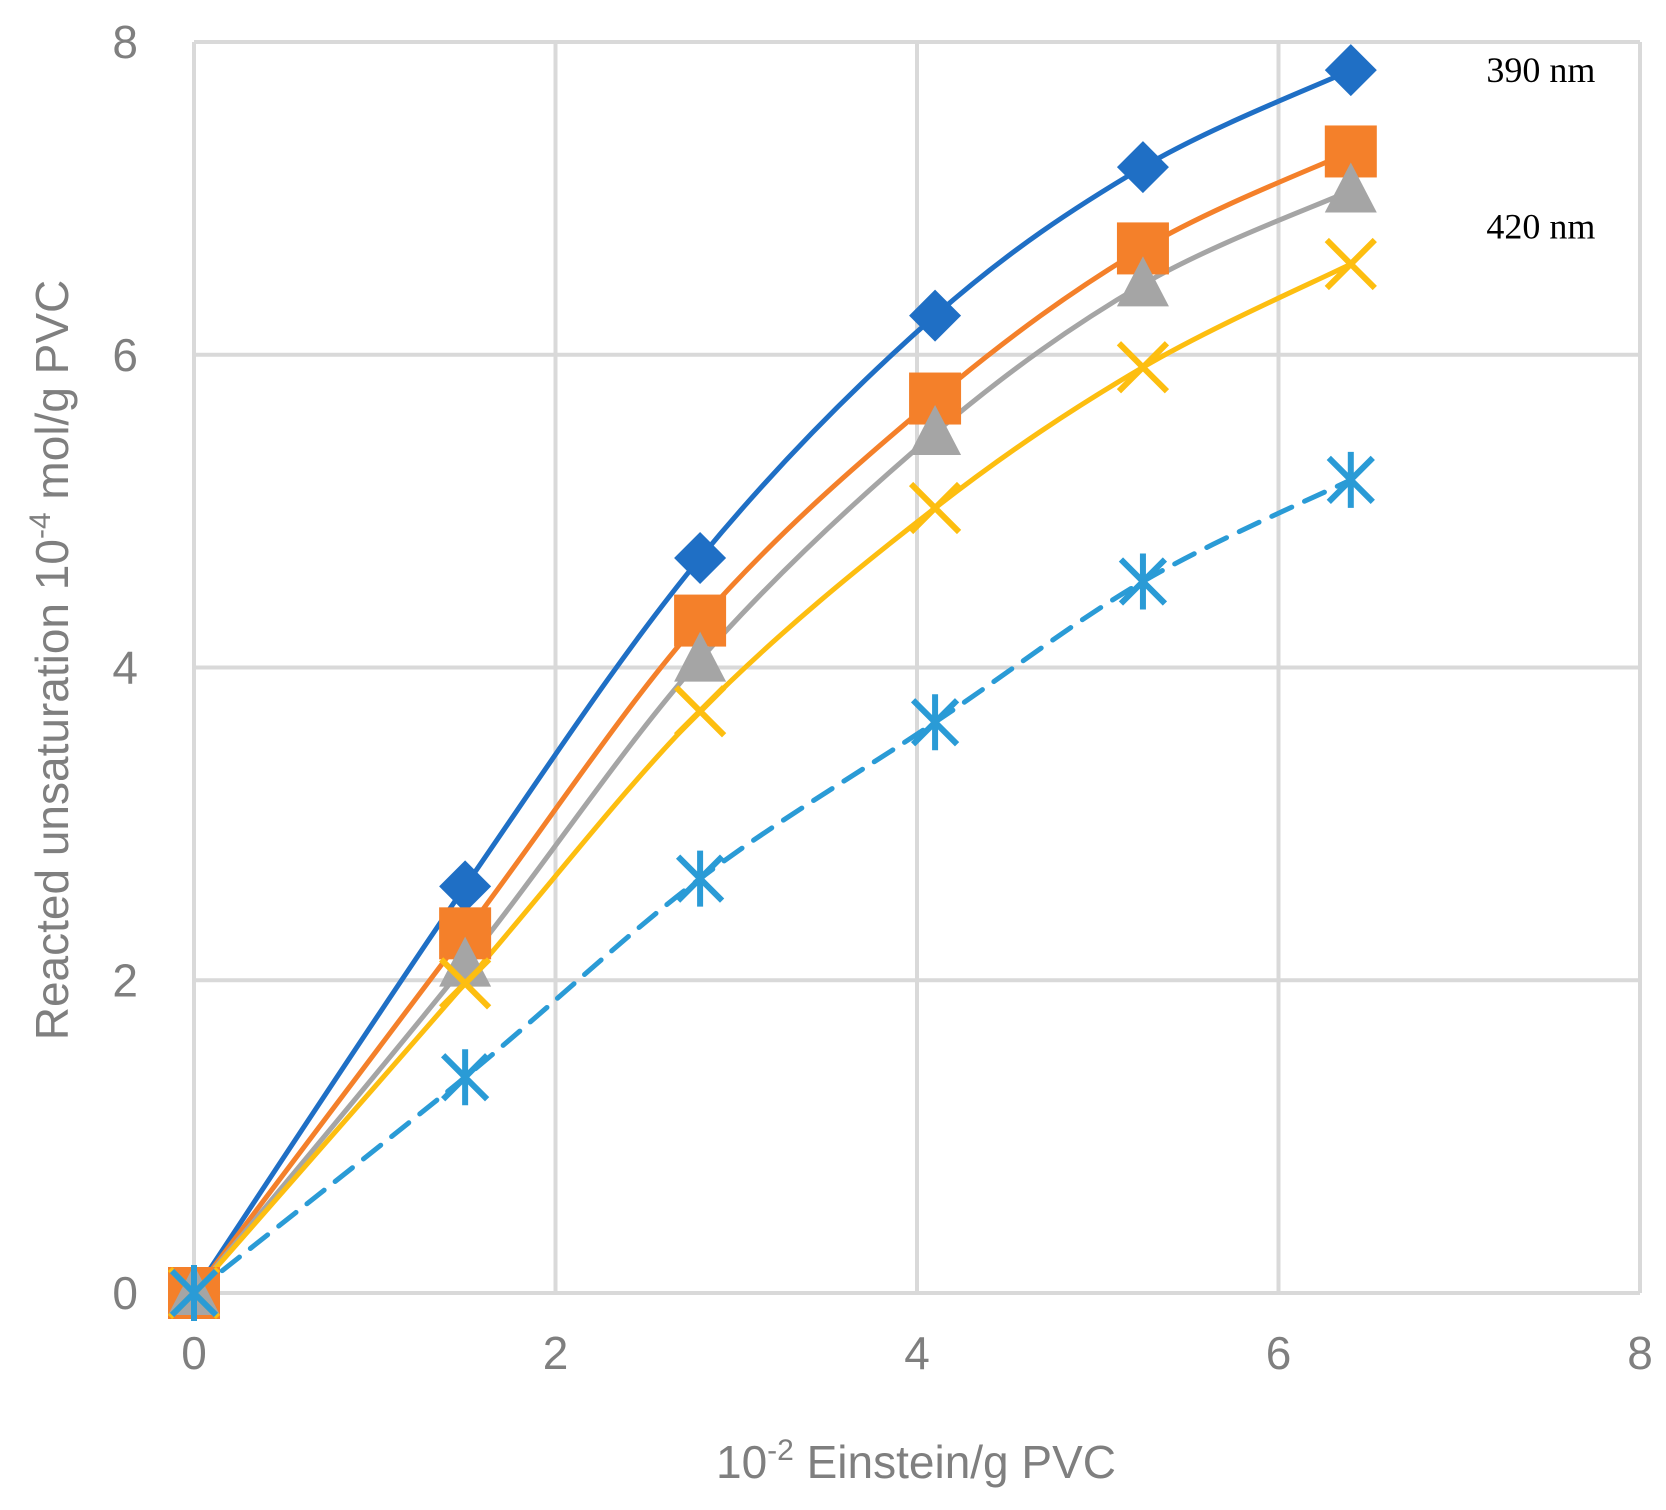  What do you see at coordinates (1540, 70) in the screenshot?
I see `annotation-label: 390 nm` at bounding box center [1540, 70].